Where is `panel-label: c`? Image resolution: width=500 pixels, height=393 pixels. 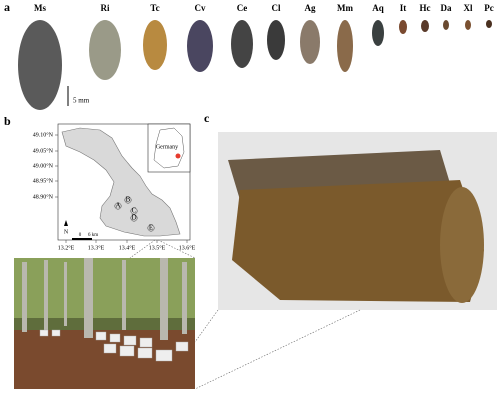 panel-label: c is located at coordinates (207, 118).